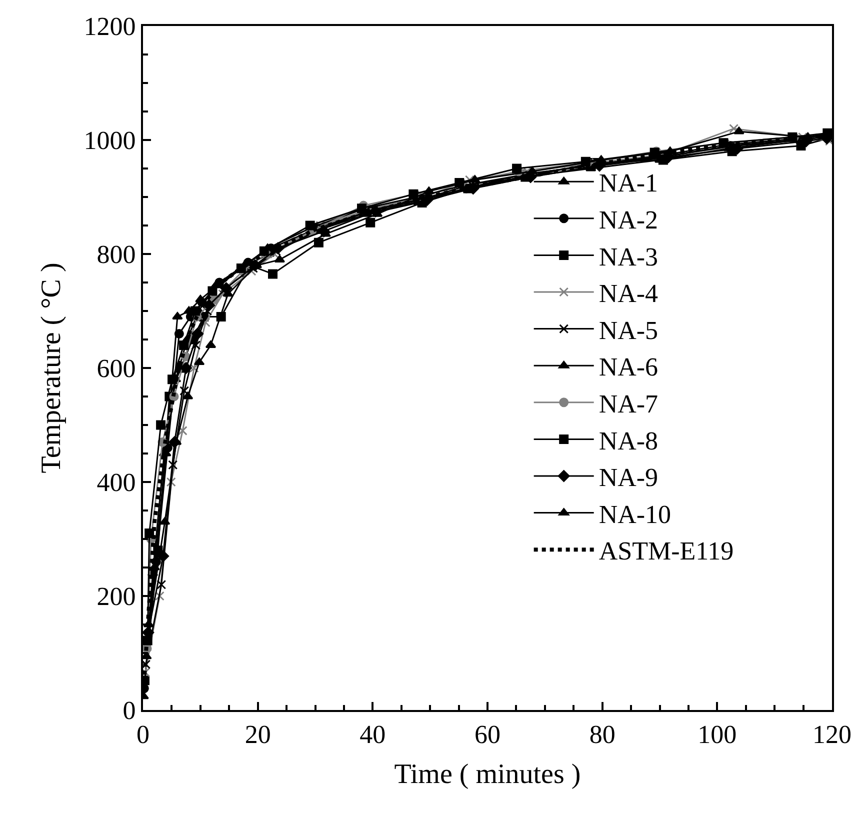 Image resolution: width=864 pixels, height=818 pixels. Describe the element at coordinates (487, 774) in the screenshot. I see `x-axis-title: Time ( minutes )` at that location.